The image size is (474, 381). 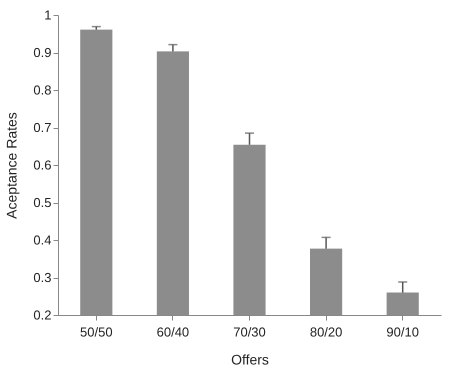 What do you see at coordinates (173, 332) in the screenshot?
I see `x-tick-label: 60/40` at bounding box center [173, 332].